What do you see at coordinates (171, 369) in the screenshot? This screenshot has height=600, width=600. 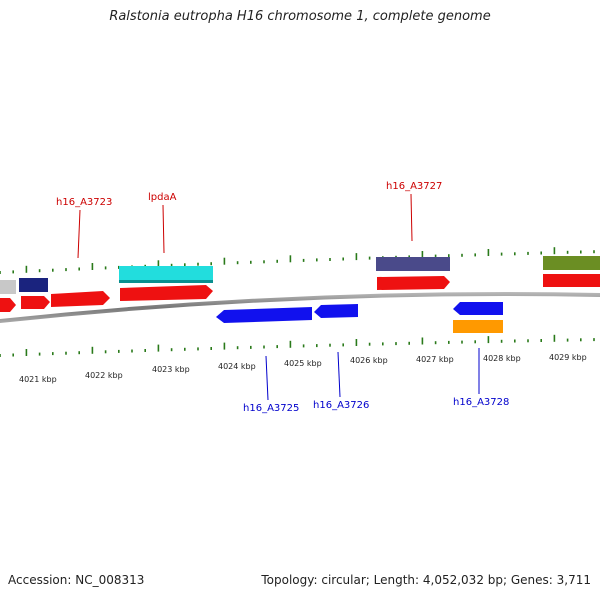 I see `tick-label: 4023 kbp` at bounding box center [171, 369].